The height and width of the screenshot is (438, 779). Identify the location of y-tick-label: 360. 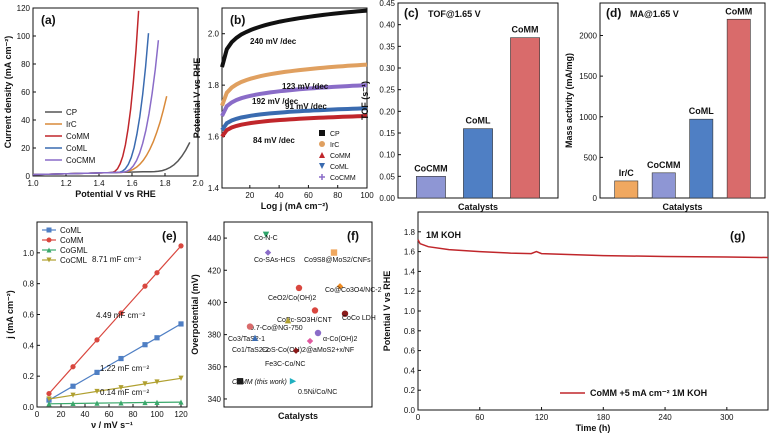
(215, 367).